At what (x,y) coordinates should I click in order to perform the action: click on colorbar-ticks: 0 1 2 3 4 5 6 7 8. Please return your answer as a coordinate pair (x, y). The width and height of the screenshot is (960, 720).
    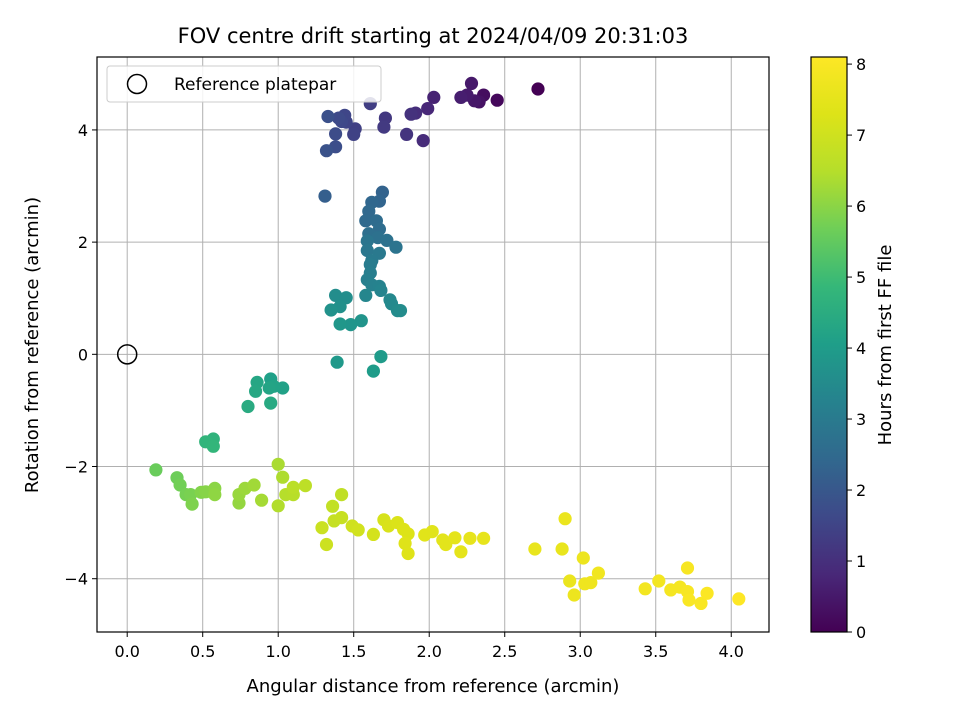
    Looking at the image, I should click on (856, 348).